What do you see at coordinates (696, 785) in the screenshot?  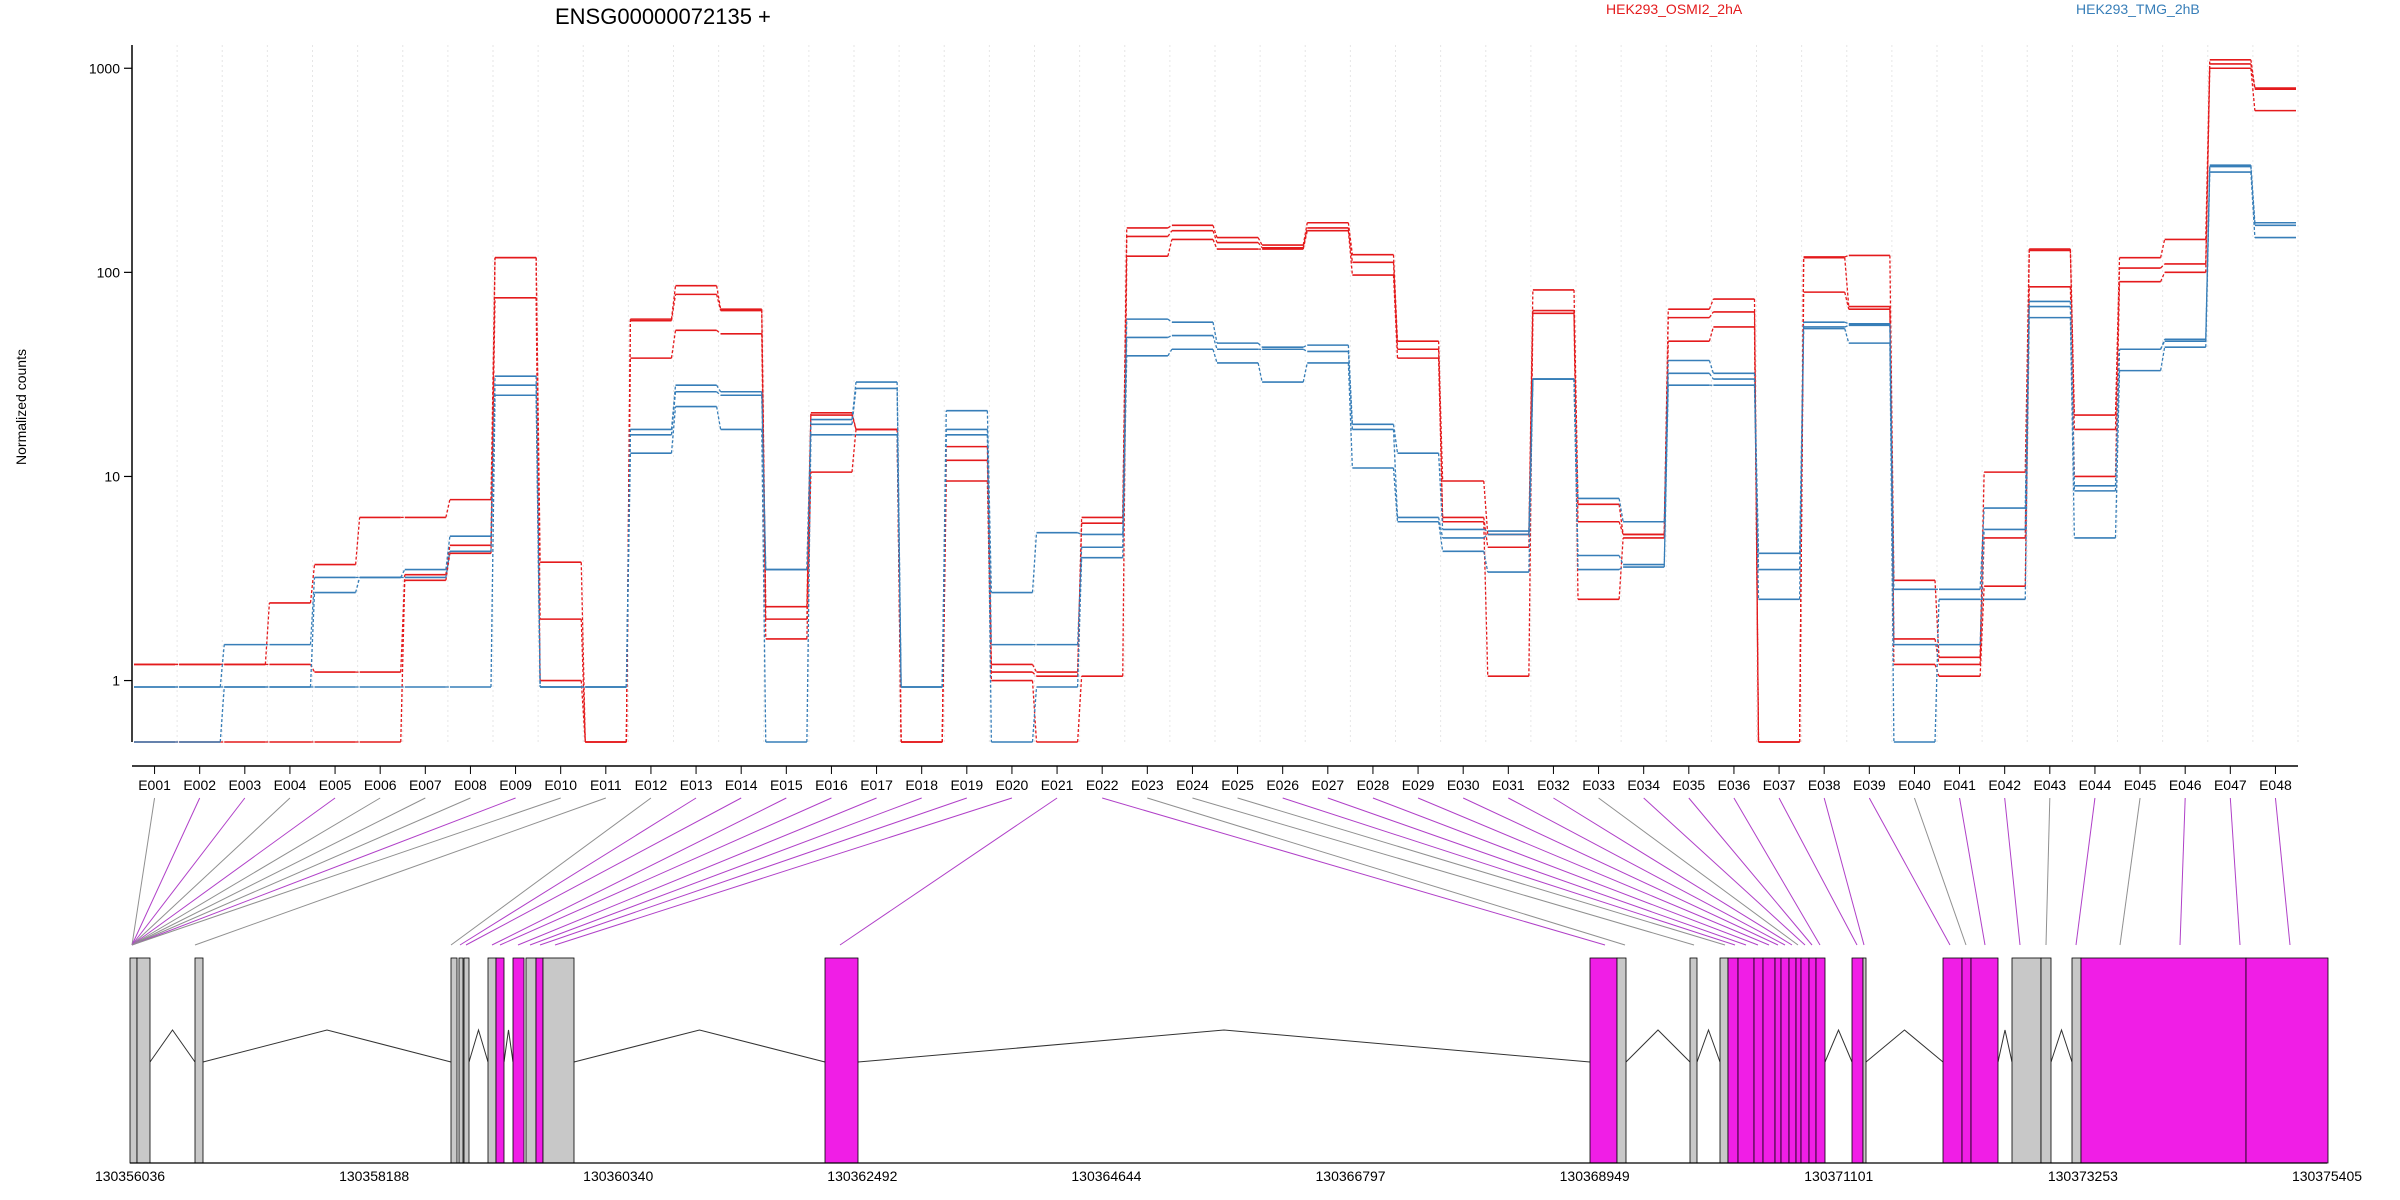 I see `x-tick-label: E013` at bounding box center [696, 785].